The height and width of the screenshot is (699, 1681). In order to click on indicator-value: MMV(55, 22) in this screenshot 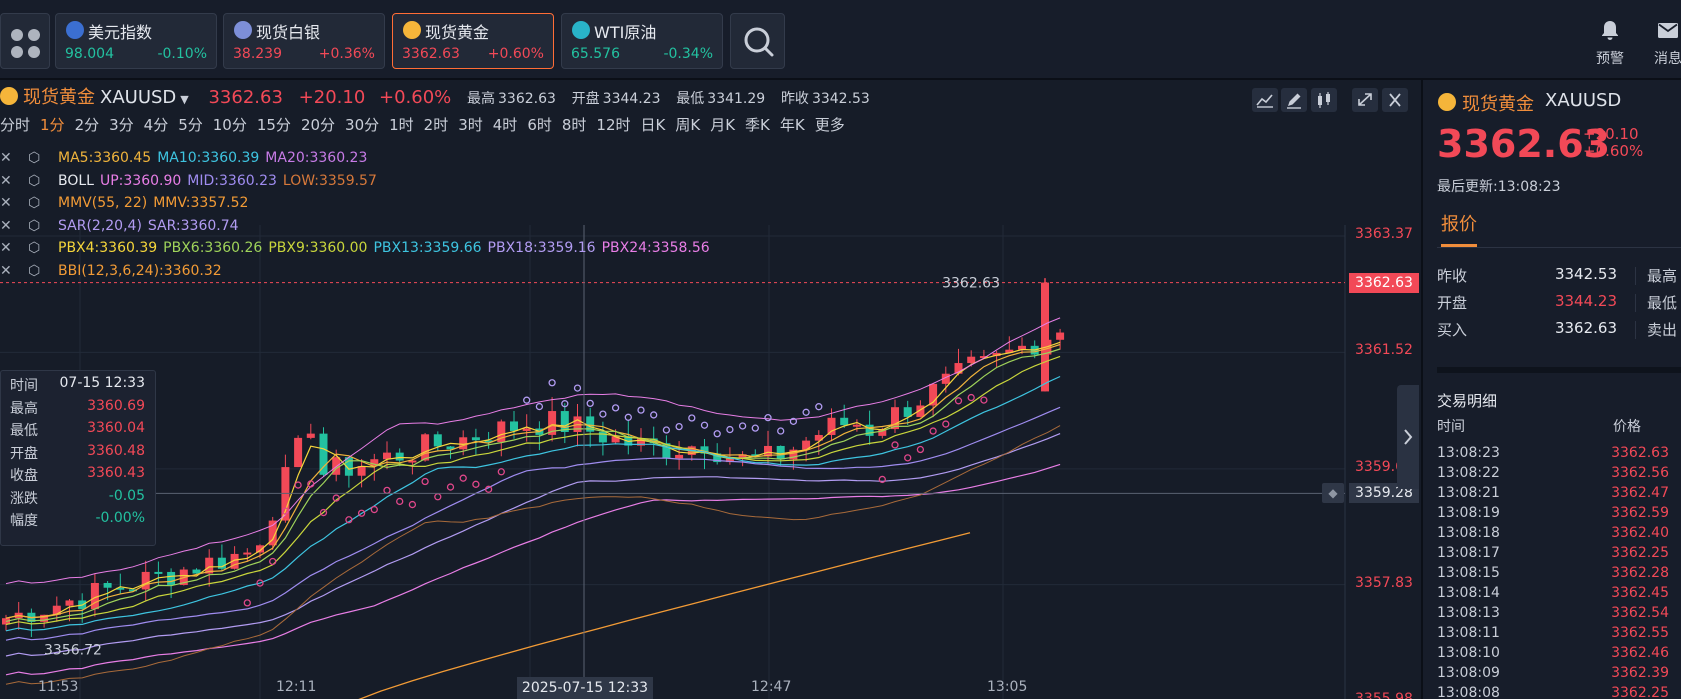, I will do `click(103, 203)`.